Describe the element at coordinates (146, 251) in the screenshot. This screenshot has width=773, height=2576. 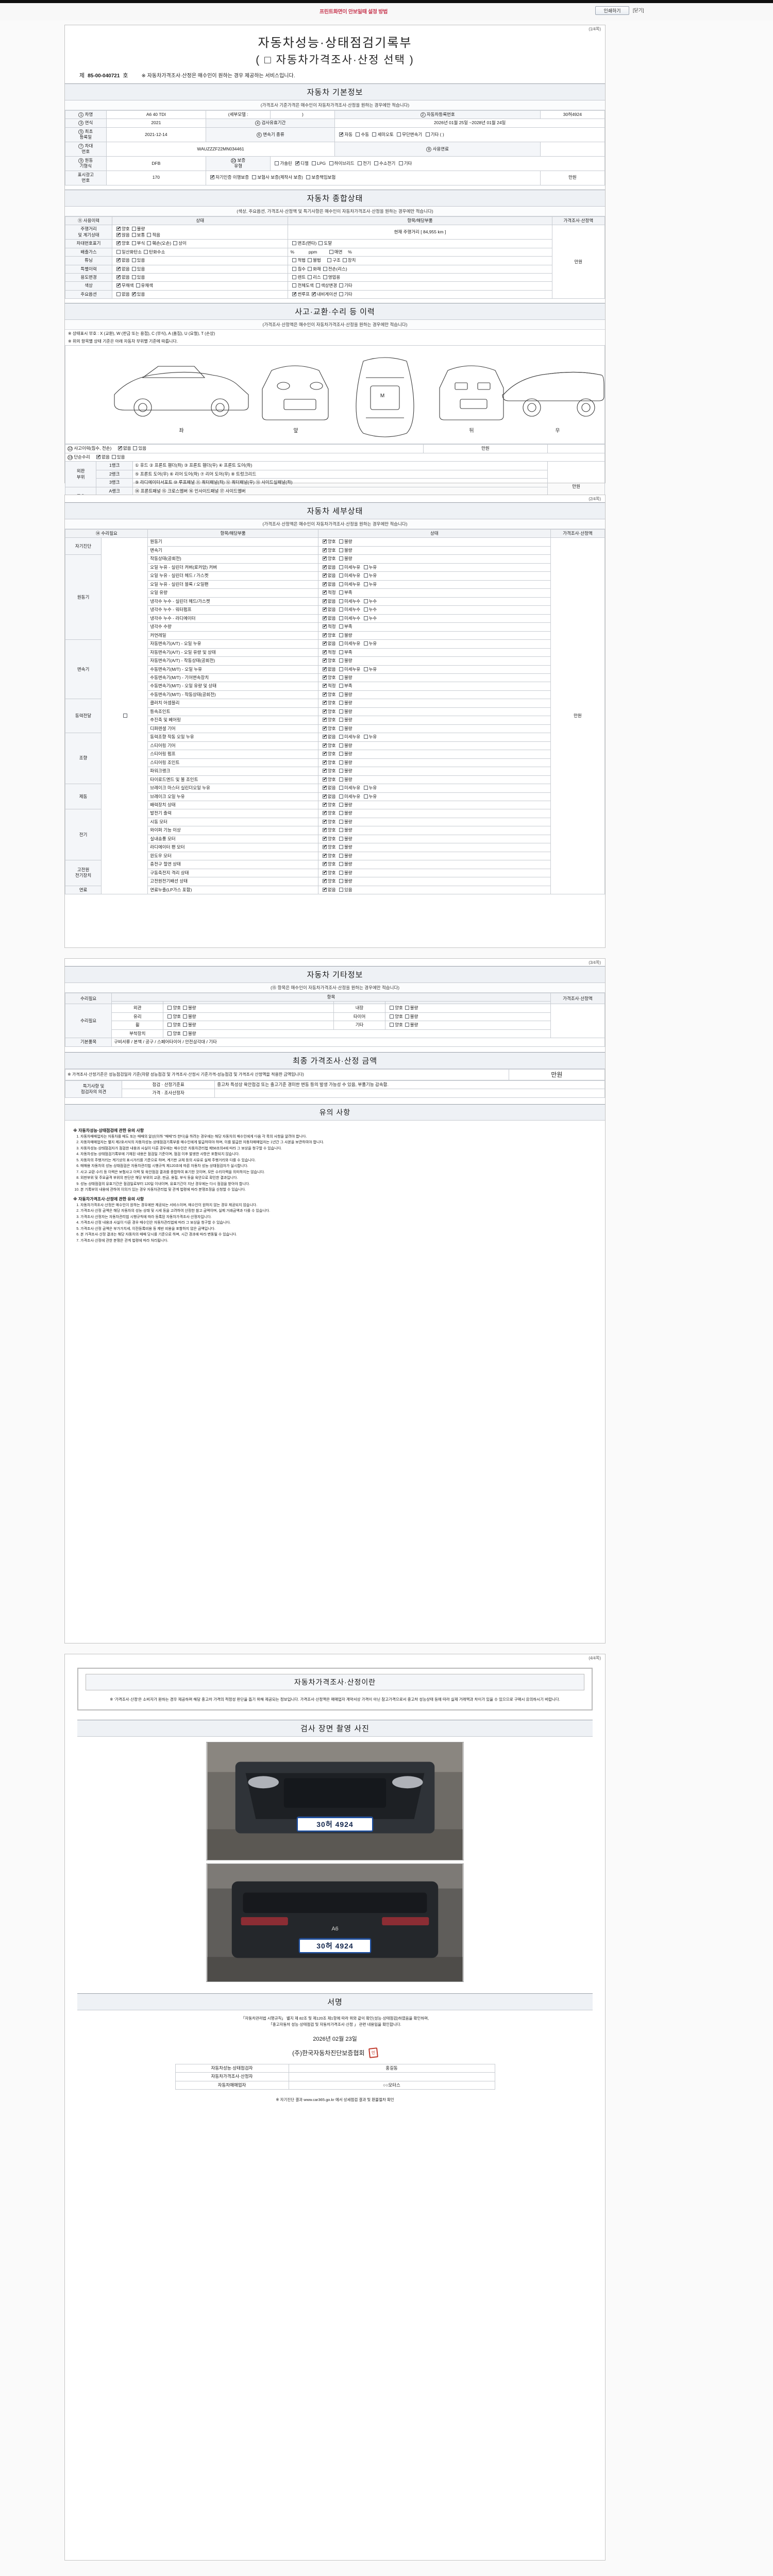
I see `checkbox-hc` at that location.